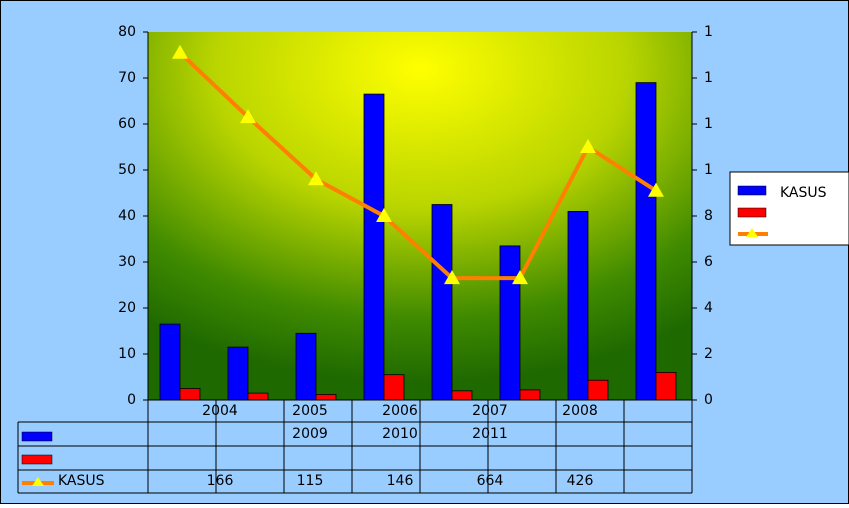 The width and height of the screenshot is (849, 508). What do you see at coordinates (127, 262) in the screenshot?
I see `y-tick-label: 30` at bounding box center [127, 262].